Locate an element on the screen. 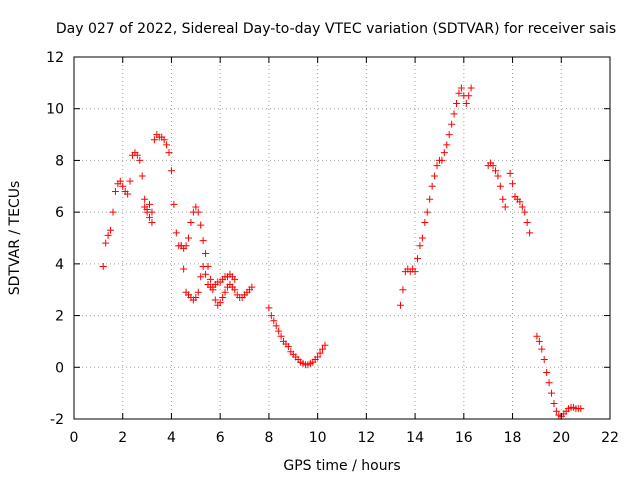 The height and width of the screenshot is (480, 640). series-seg5 is located at coordinates (509, 198).